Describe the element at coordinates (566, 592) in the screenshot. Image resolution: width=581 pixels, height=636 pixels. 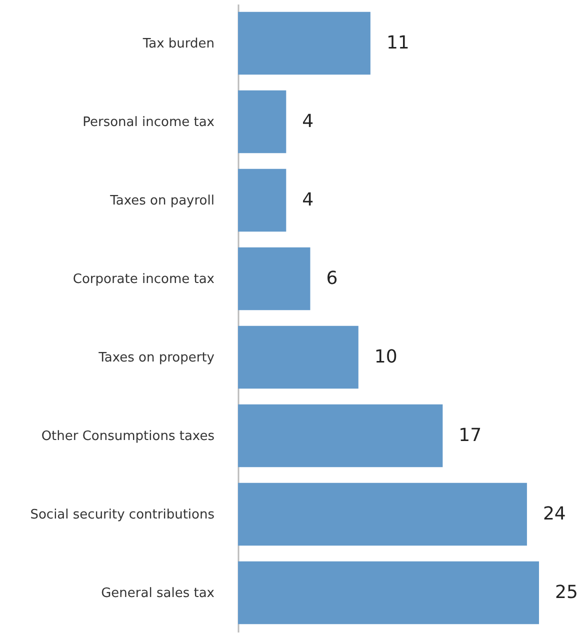
I see `data-label: 25` at that location.